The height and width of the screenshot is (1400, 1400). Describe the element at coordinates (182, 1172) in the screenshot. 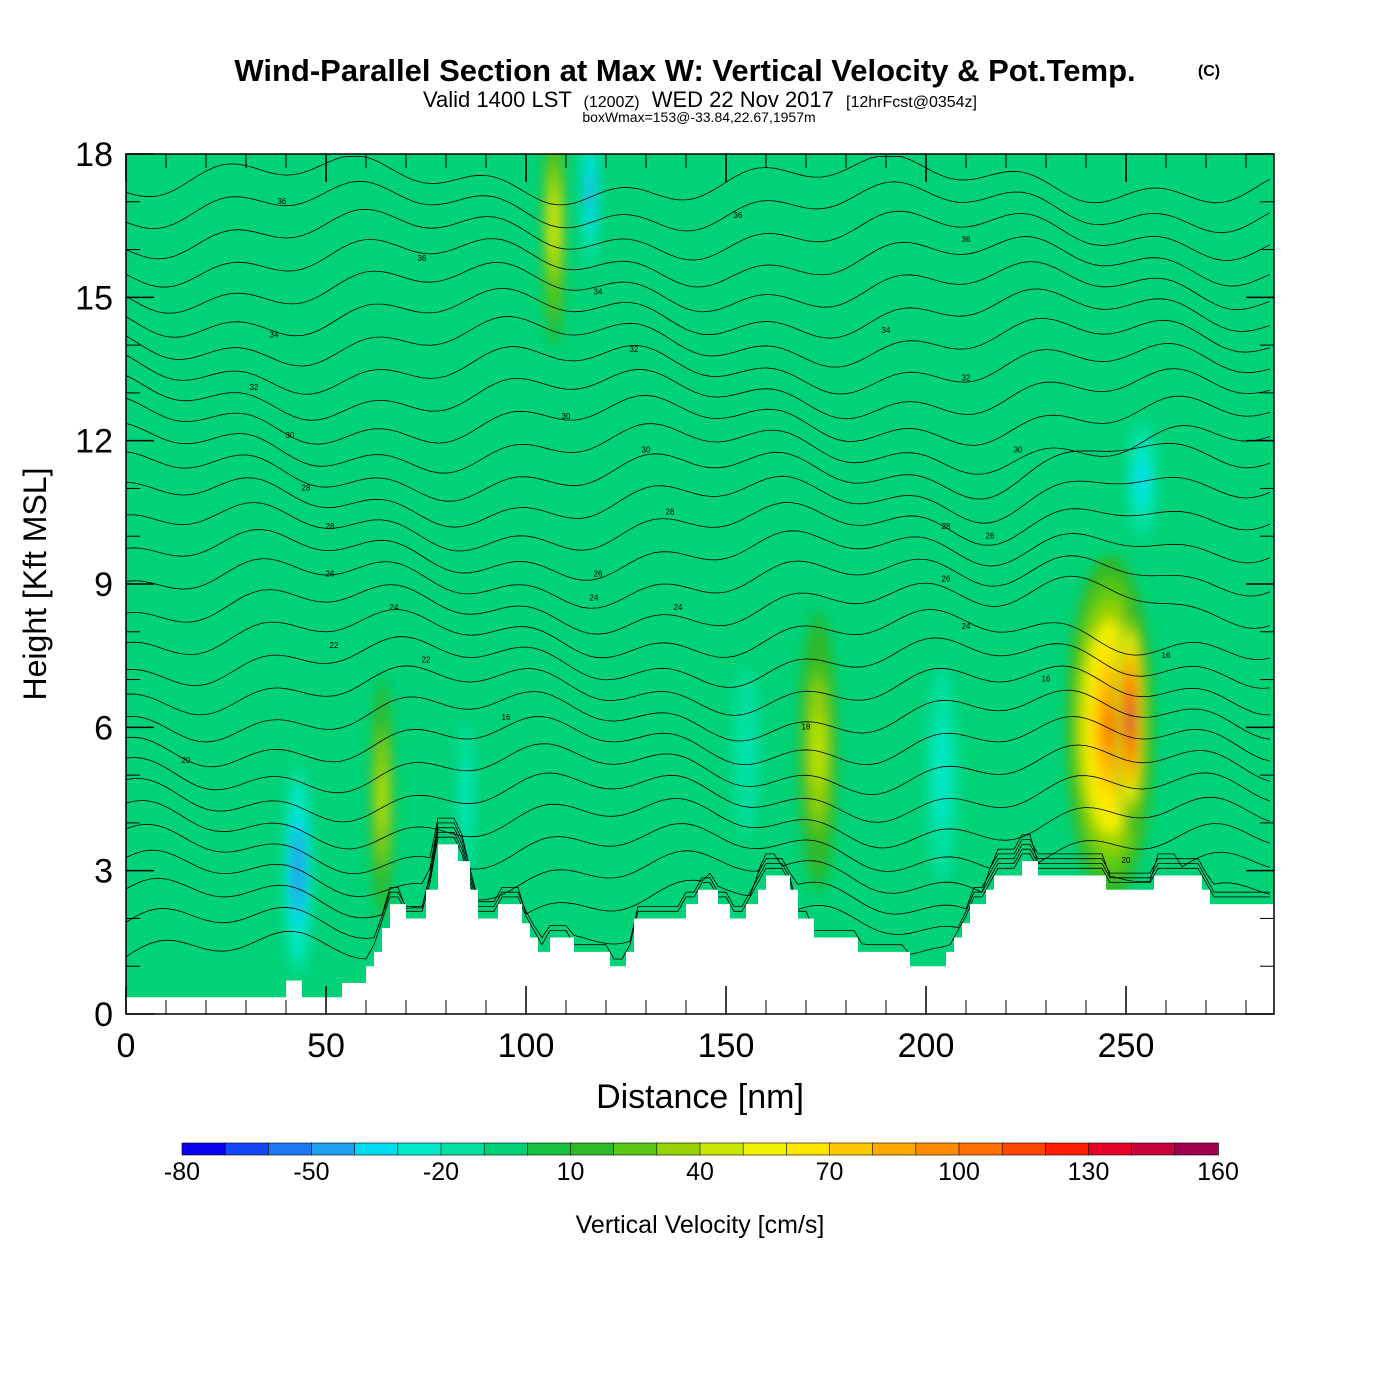

I see `colorbar-tick-label-0: -80` at that location.